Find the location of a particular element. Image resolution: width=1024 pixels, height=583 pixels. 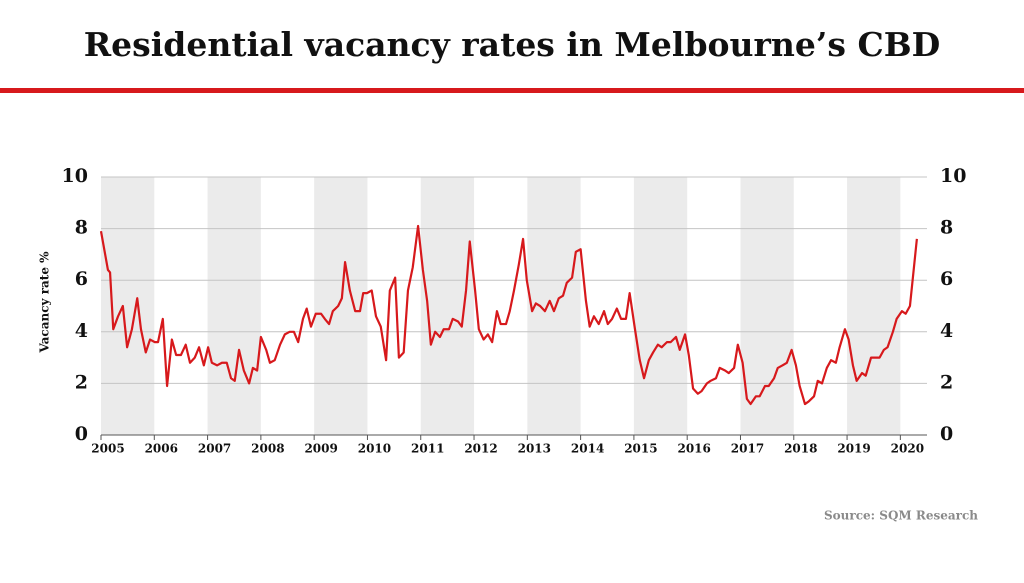

x-tick-label: 2018 is located at coordinates (800, 449).